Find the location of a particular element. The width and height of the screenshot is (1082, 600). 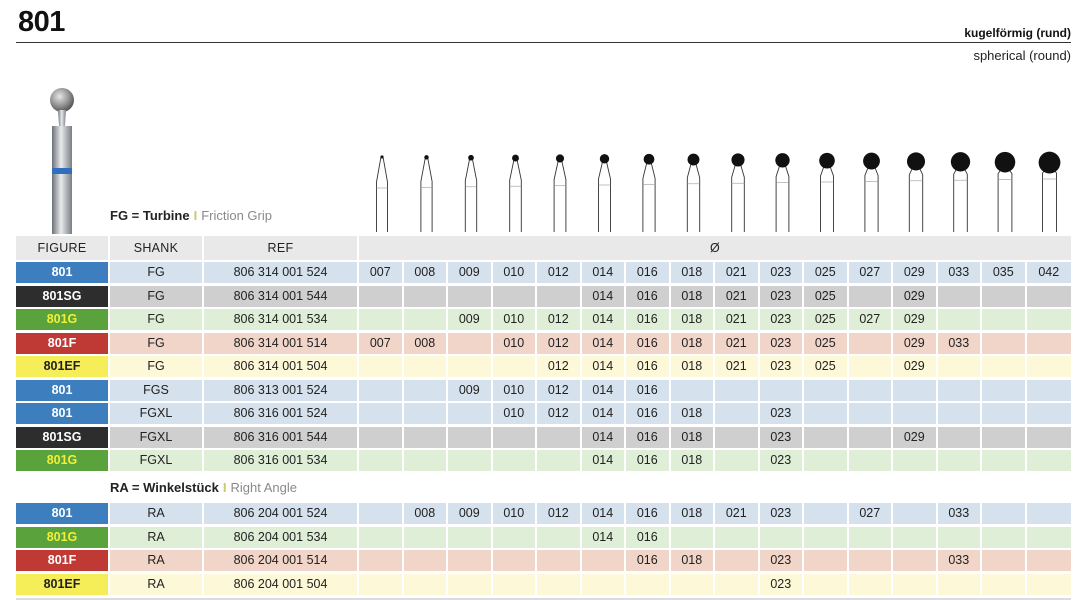

table-row: 801F RA 806 204 001 514 016 018 023 033 is located at coordinates (543, 560).